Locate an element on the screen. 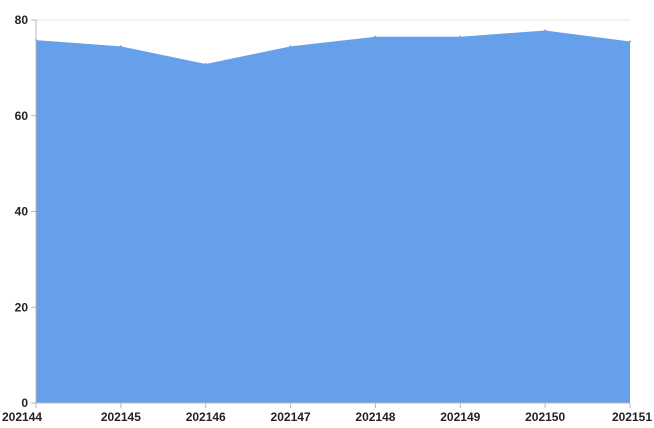 The width and height of the screenshot is (654, 428). x-tick-label: 202146 is located at coordinates (206, 417).